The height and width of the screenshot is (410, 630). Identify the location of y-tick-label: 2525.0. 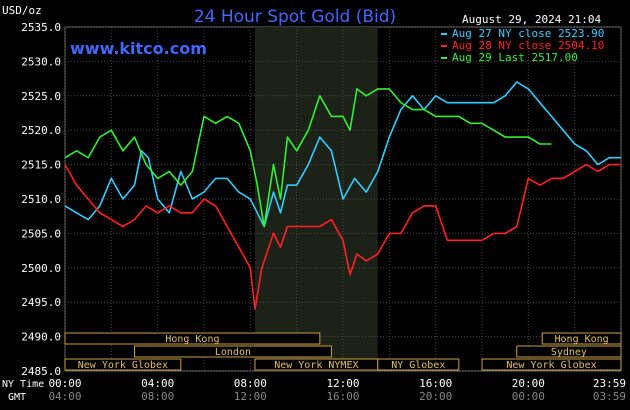
(41, 96).